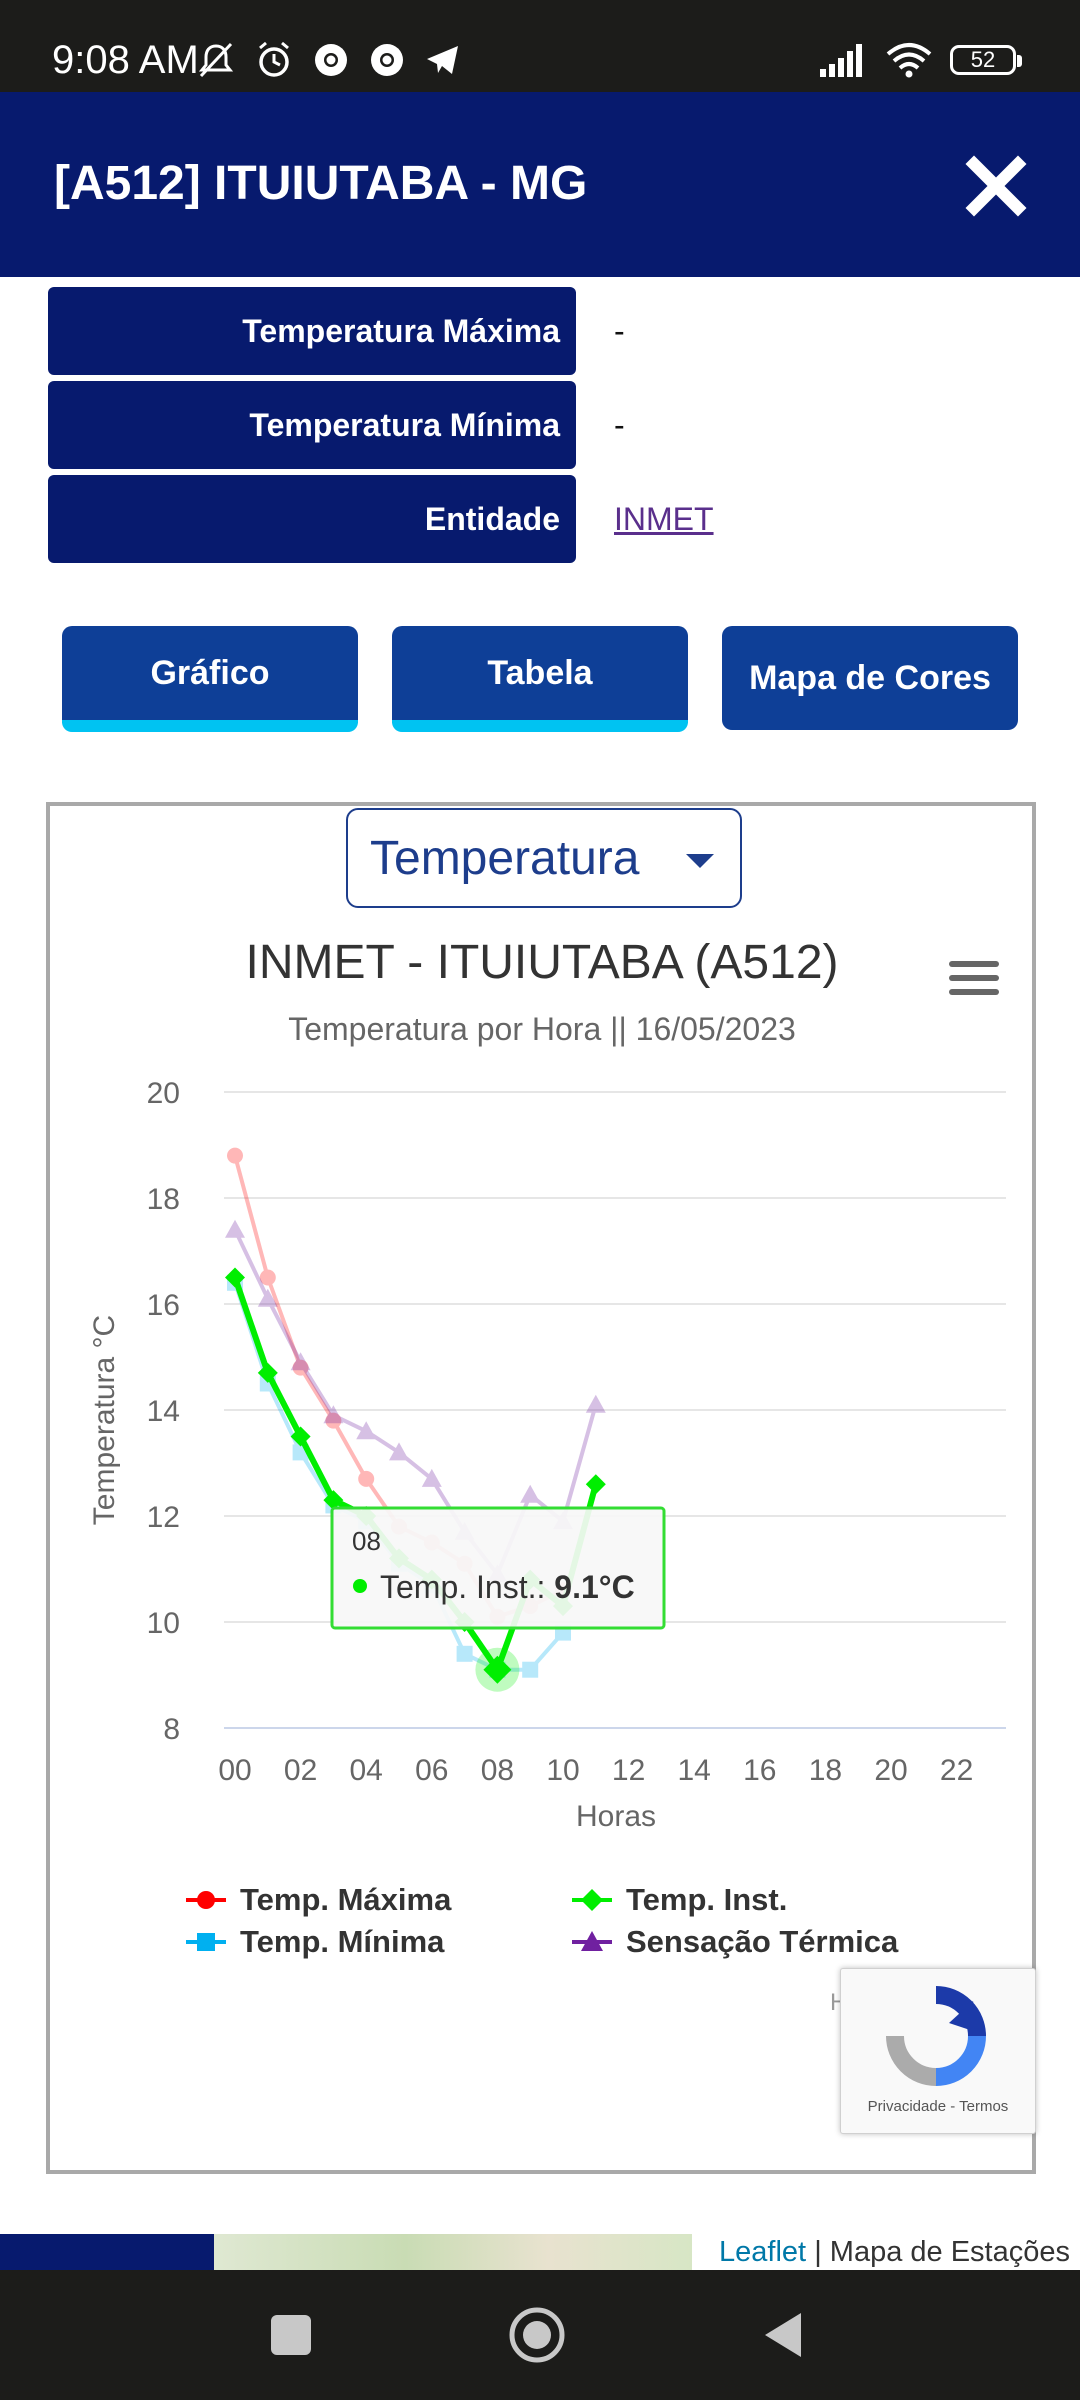  What do you see at coordinates (984, 2106) in the screenshot?
I see `recaptcha-terms: Termos` at bounding box center [984, 2106].